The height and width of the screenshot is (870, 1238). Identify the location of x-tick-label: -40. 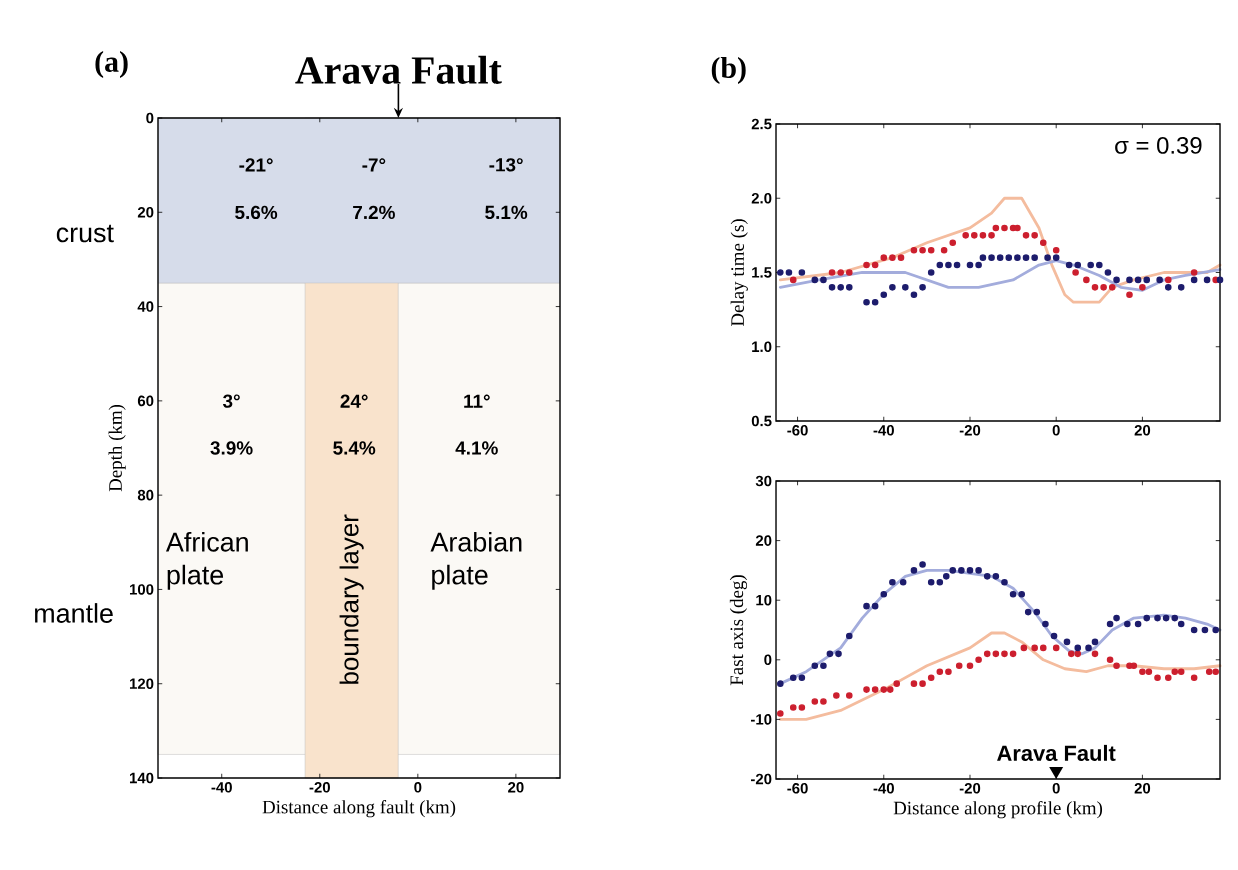
(883, 788).